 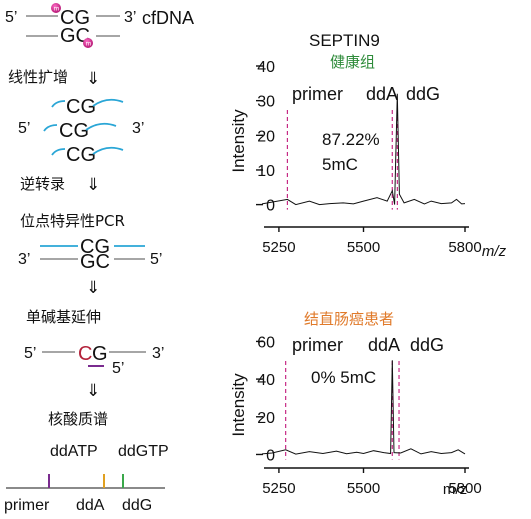 What do you see at coordinates (349, 319) in the screenshot?
I see `chart-1-title: 结直肠癌患者` at bounding box center [349, 319].